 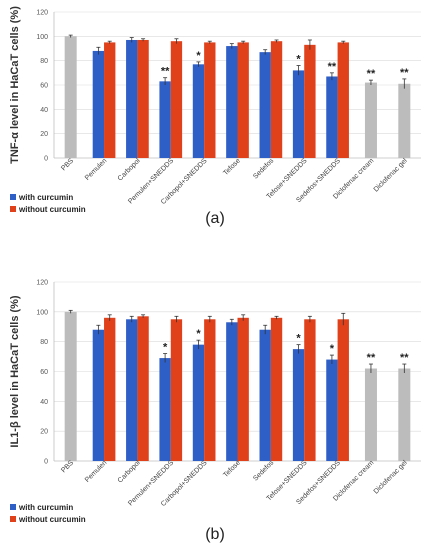 I want to click on y-axis-title: TNF-α level in HaCaT cells (%), so click(x=15, y=85).